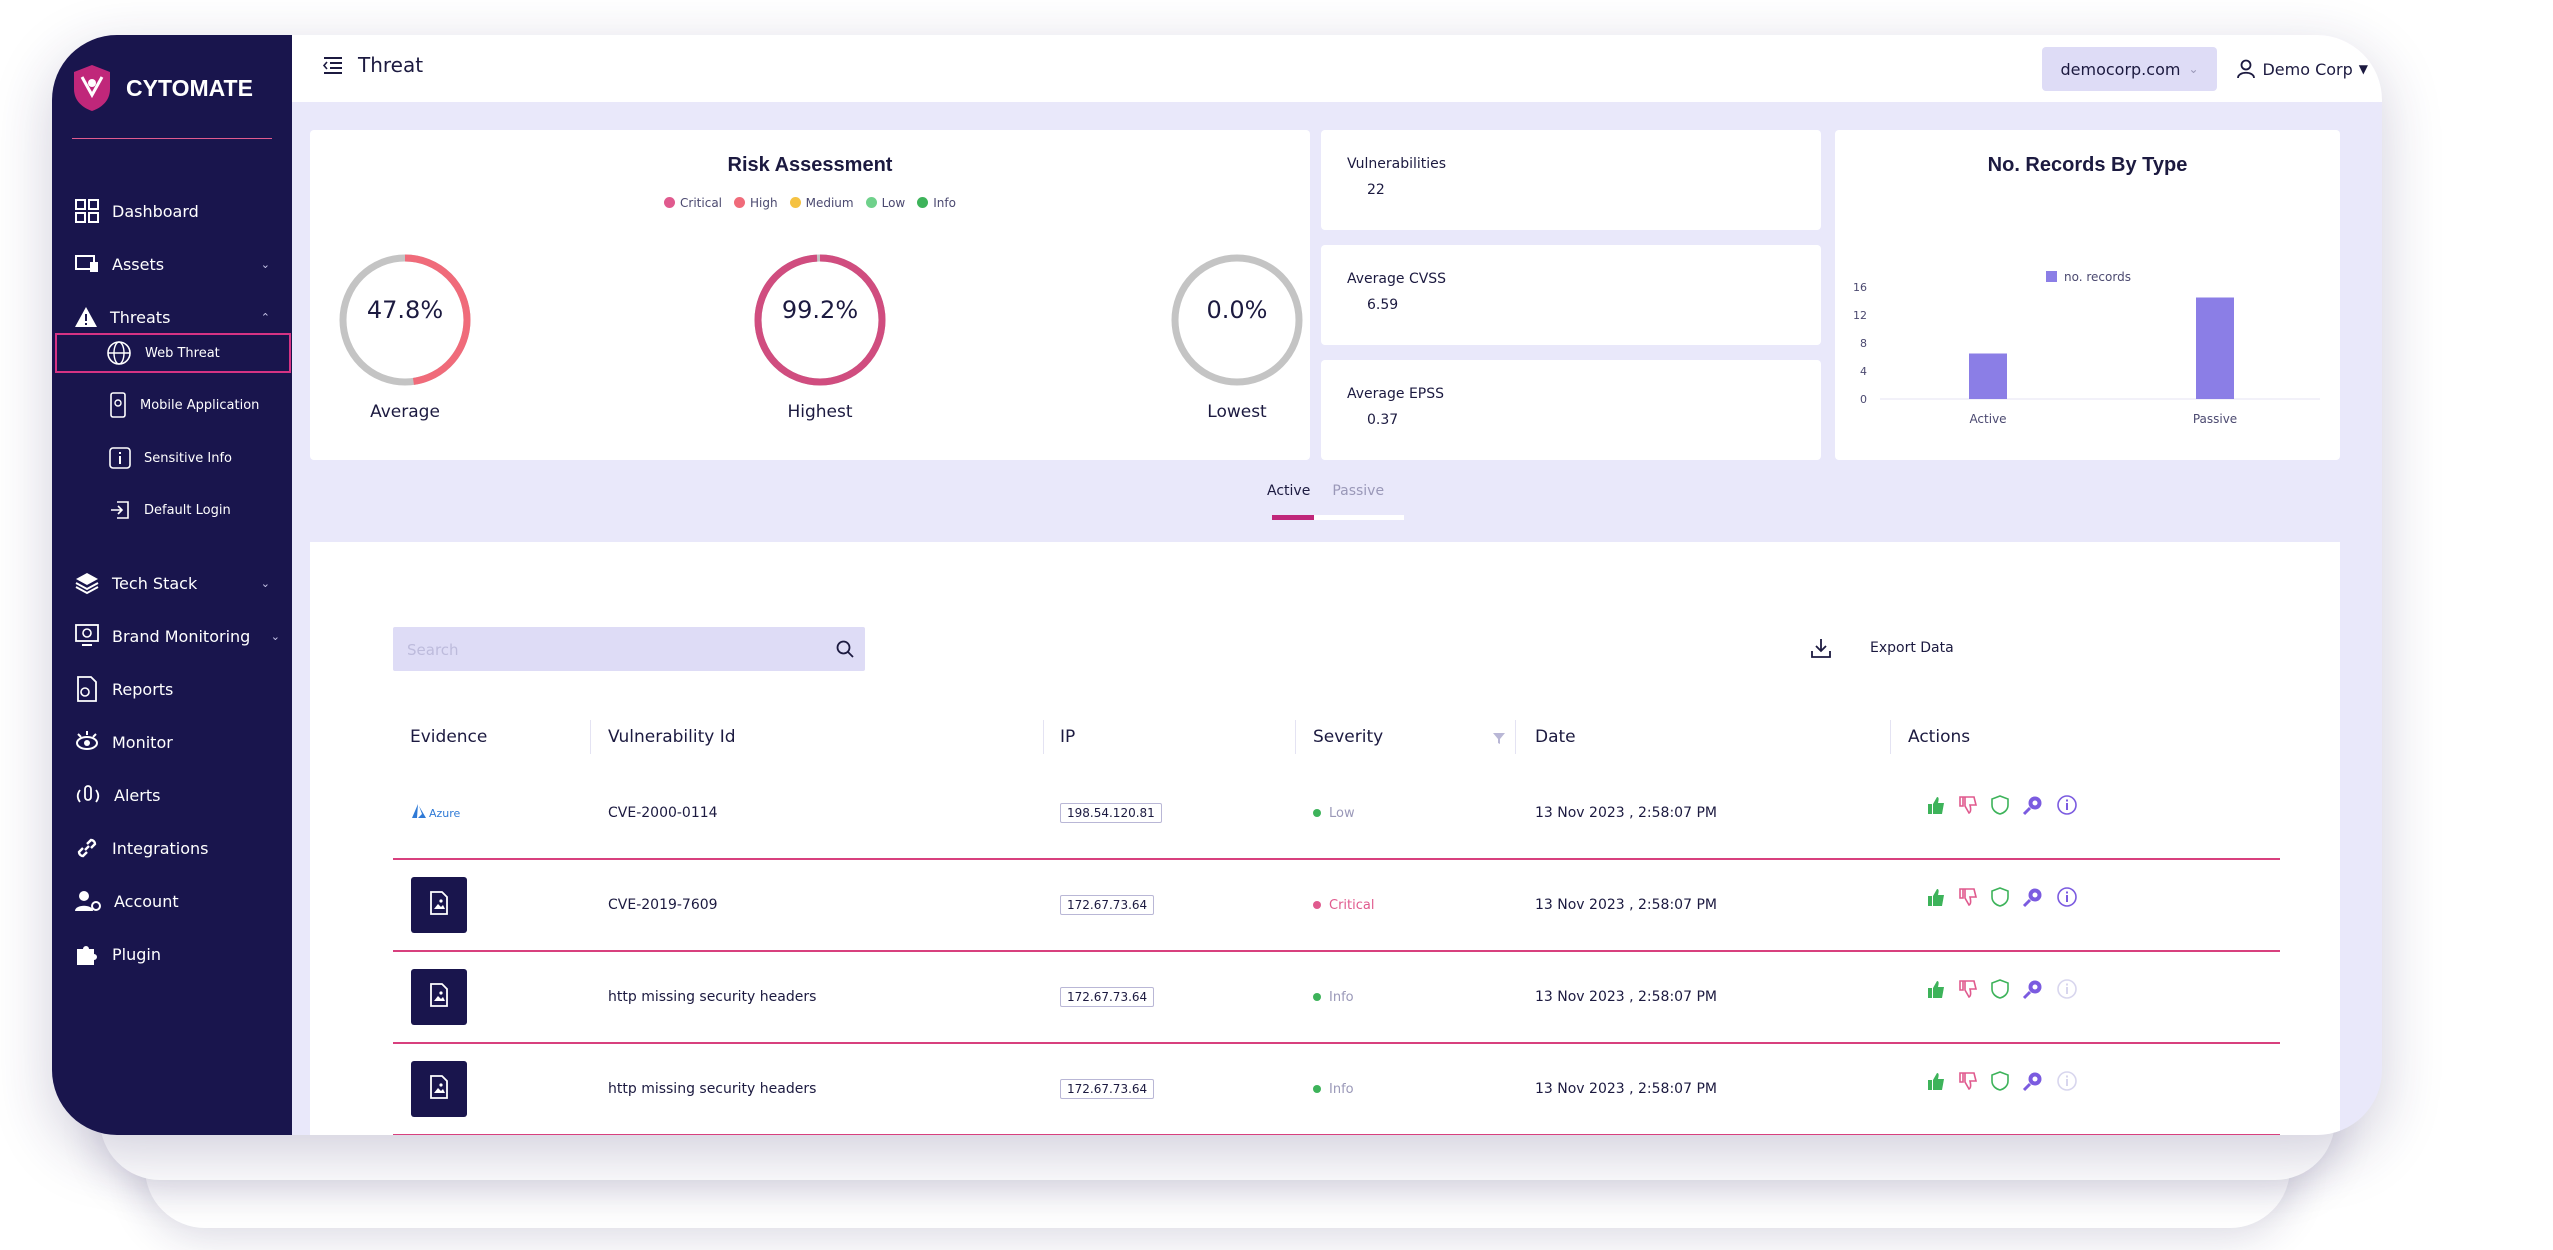  I want to click on evidence-cell, so click(439, 1089).